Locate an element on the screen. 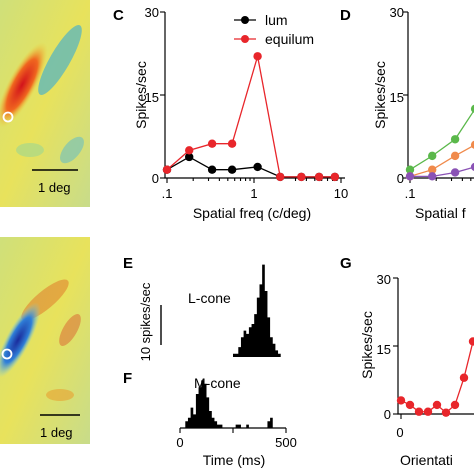 Image resolution: width=474 pixels, height=474 pixels. legend-label-lum: lum is located at coordinates (276, 20).